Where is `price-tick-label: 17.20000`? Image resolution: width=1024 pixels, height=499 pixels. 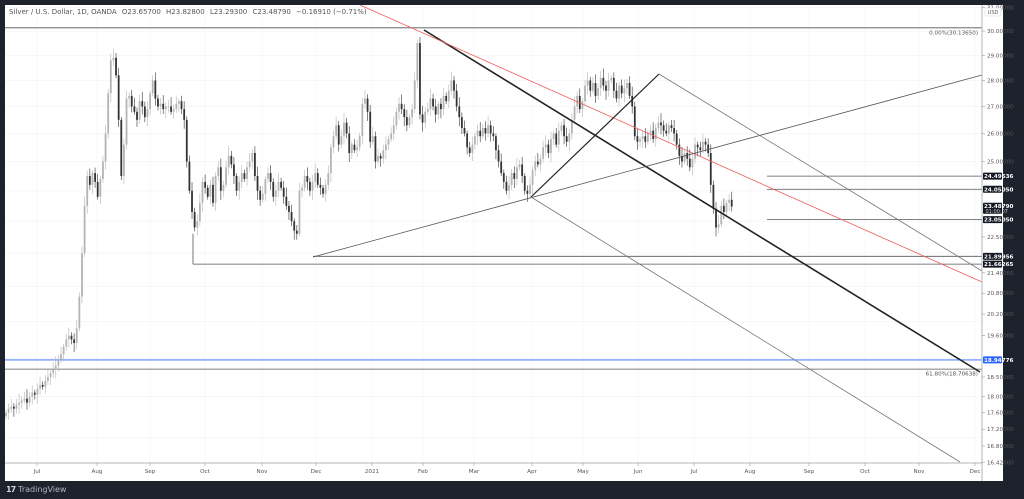
price-tick-label: 17.20000 is located at coordinates (1000, 430).